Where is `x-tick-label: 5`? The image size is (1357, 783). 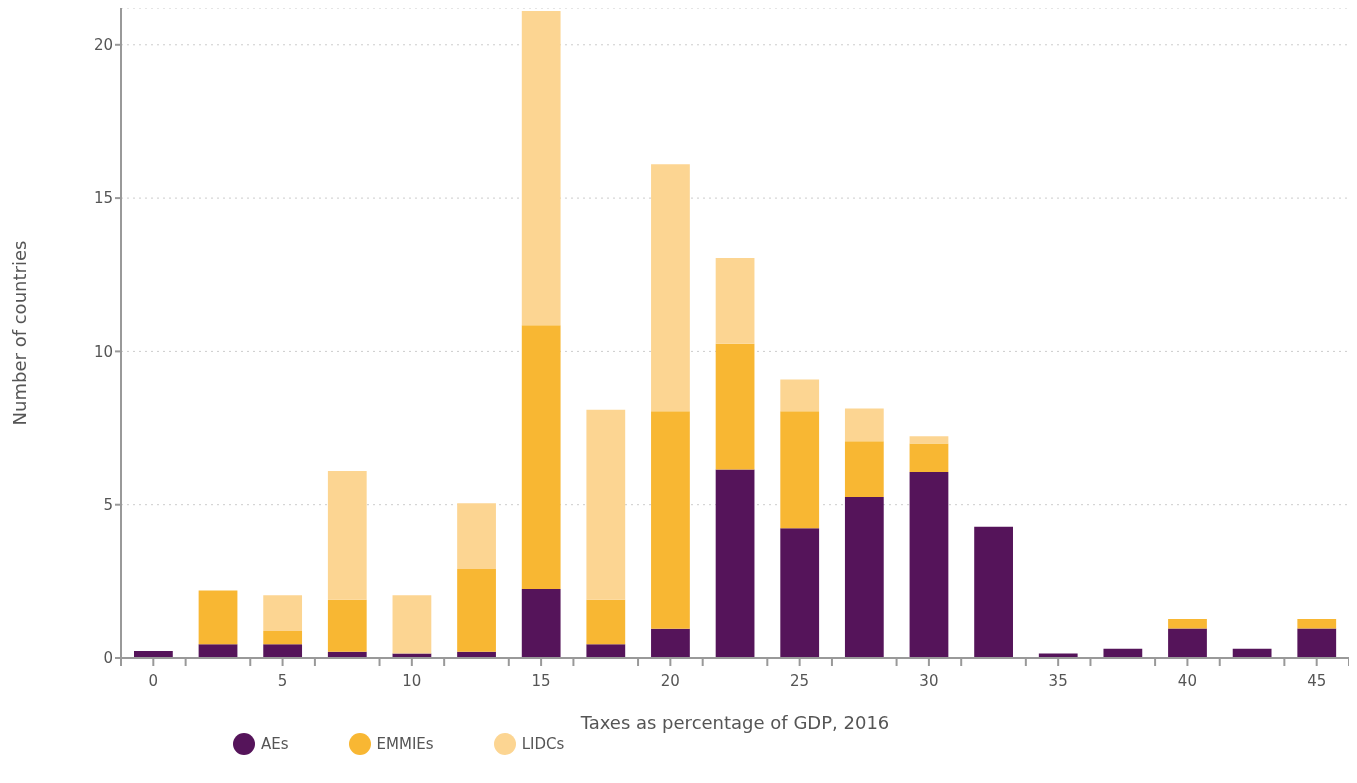 x-tick-label: 5 is located at coordinates (282, 681).